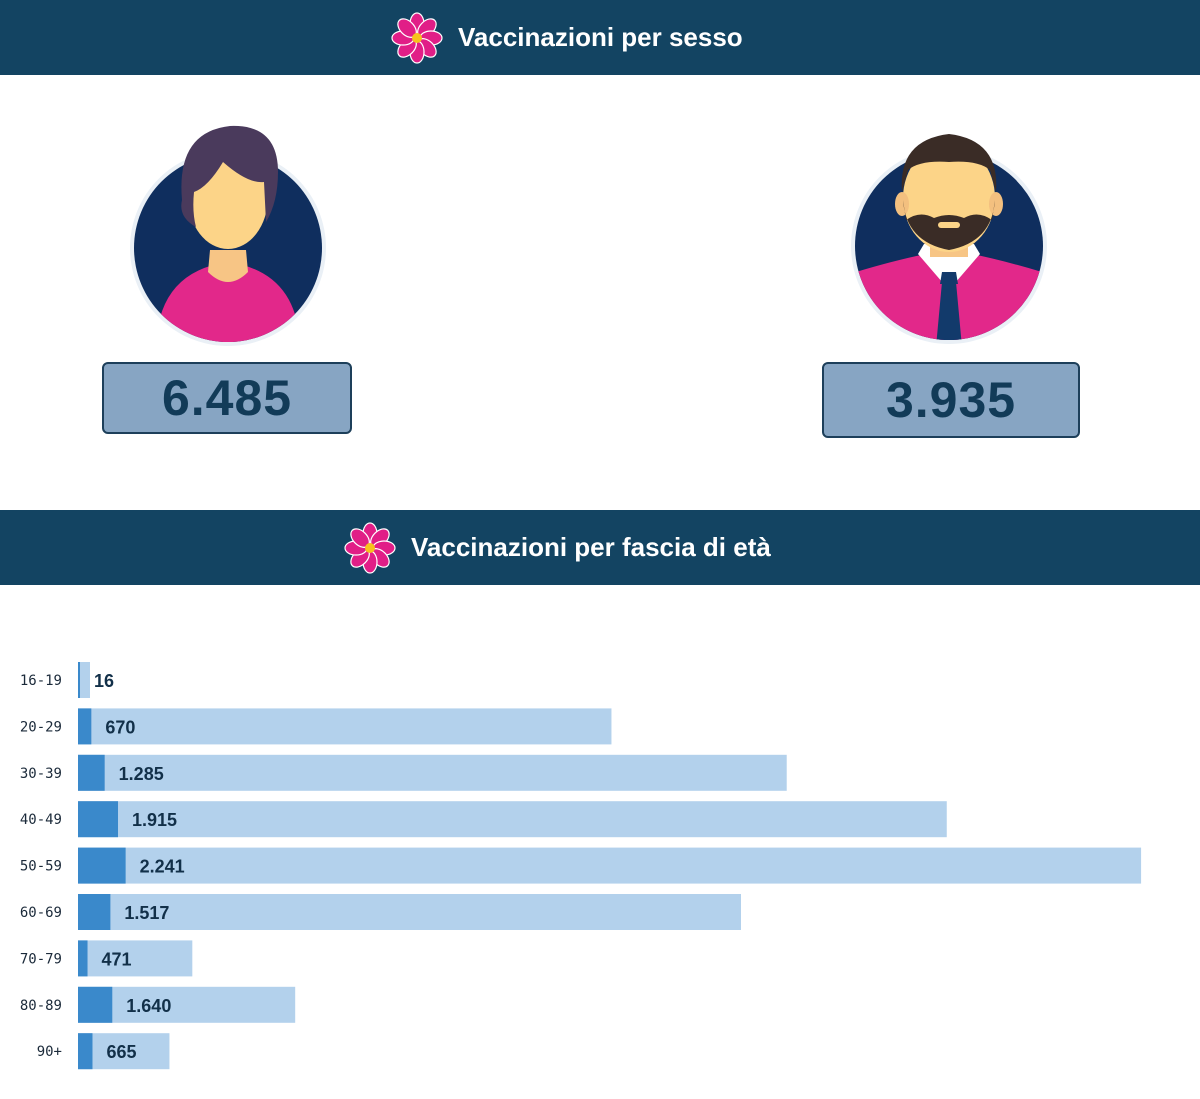 Image resolution: width=1200 pixels, height=1099 pixels. Describe the element at coordinates (949, 239) in the screenshot. I see `male-avatar-icon` at that location.